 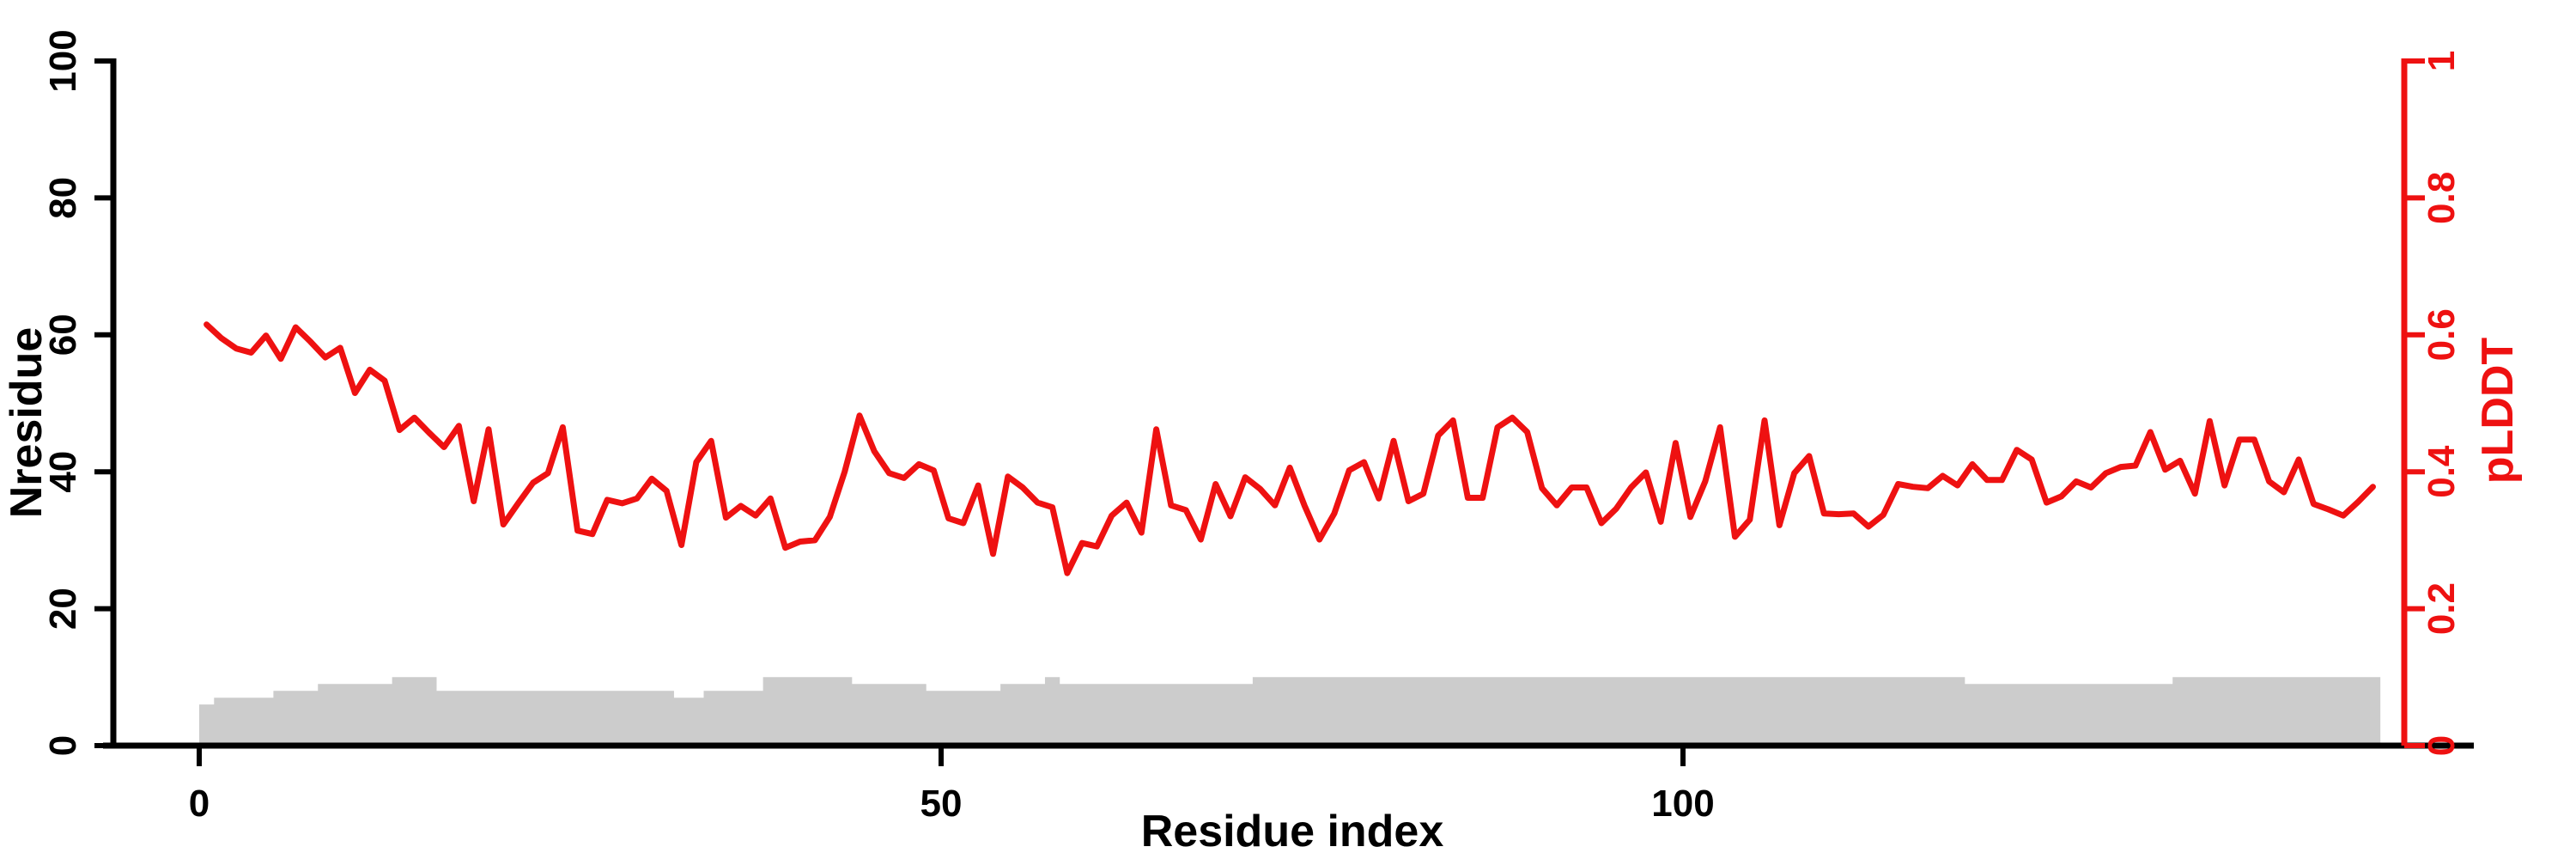 What do you see at coordinates (63, 745) in the screenshot?
I see `left-tick-label-0: 0` at bounding box center [63, 745].